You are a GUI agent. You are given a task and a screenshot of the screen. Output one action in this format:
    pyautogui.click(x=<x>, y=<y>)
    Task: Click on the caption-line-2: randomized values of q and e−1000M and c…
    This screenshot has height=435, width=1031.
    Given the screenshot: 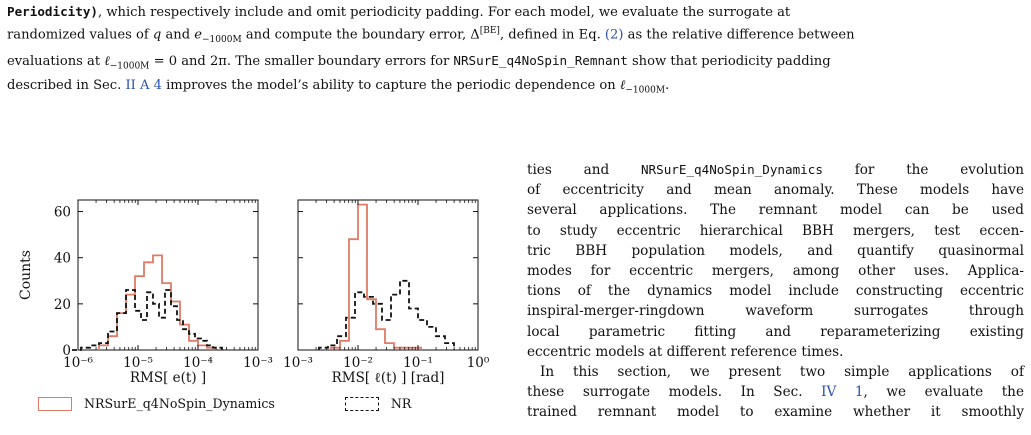 What is the action you would take?
    pyautogui.click(x=516, y=36)
    